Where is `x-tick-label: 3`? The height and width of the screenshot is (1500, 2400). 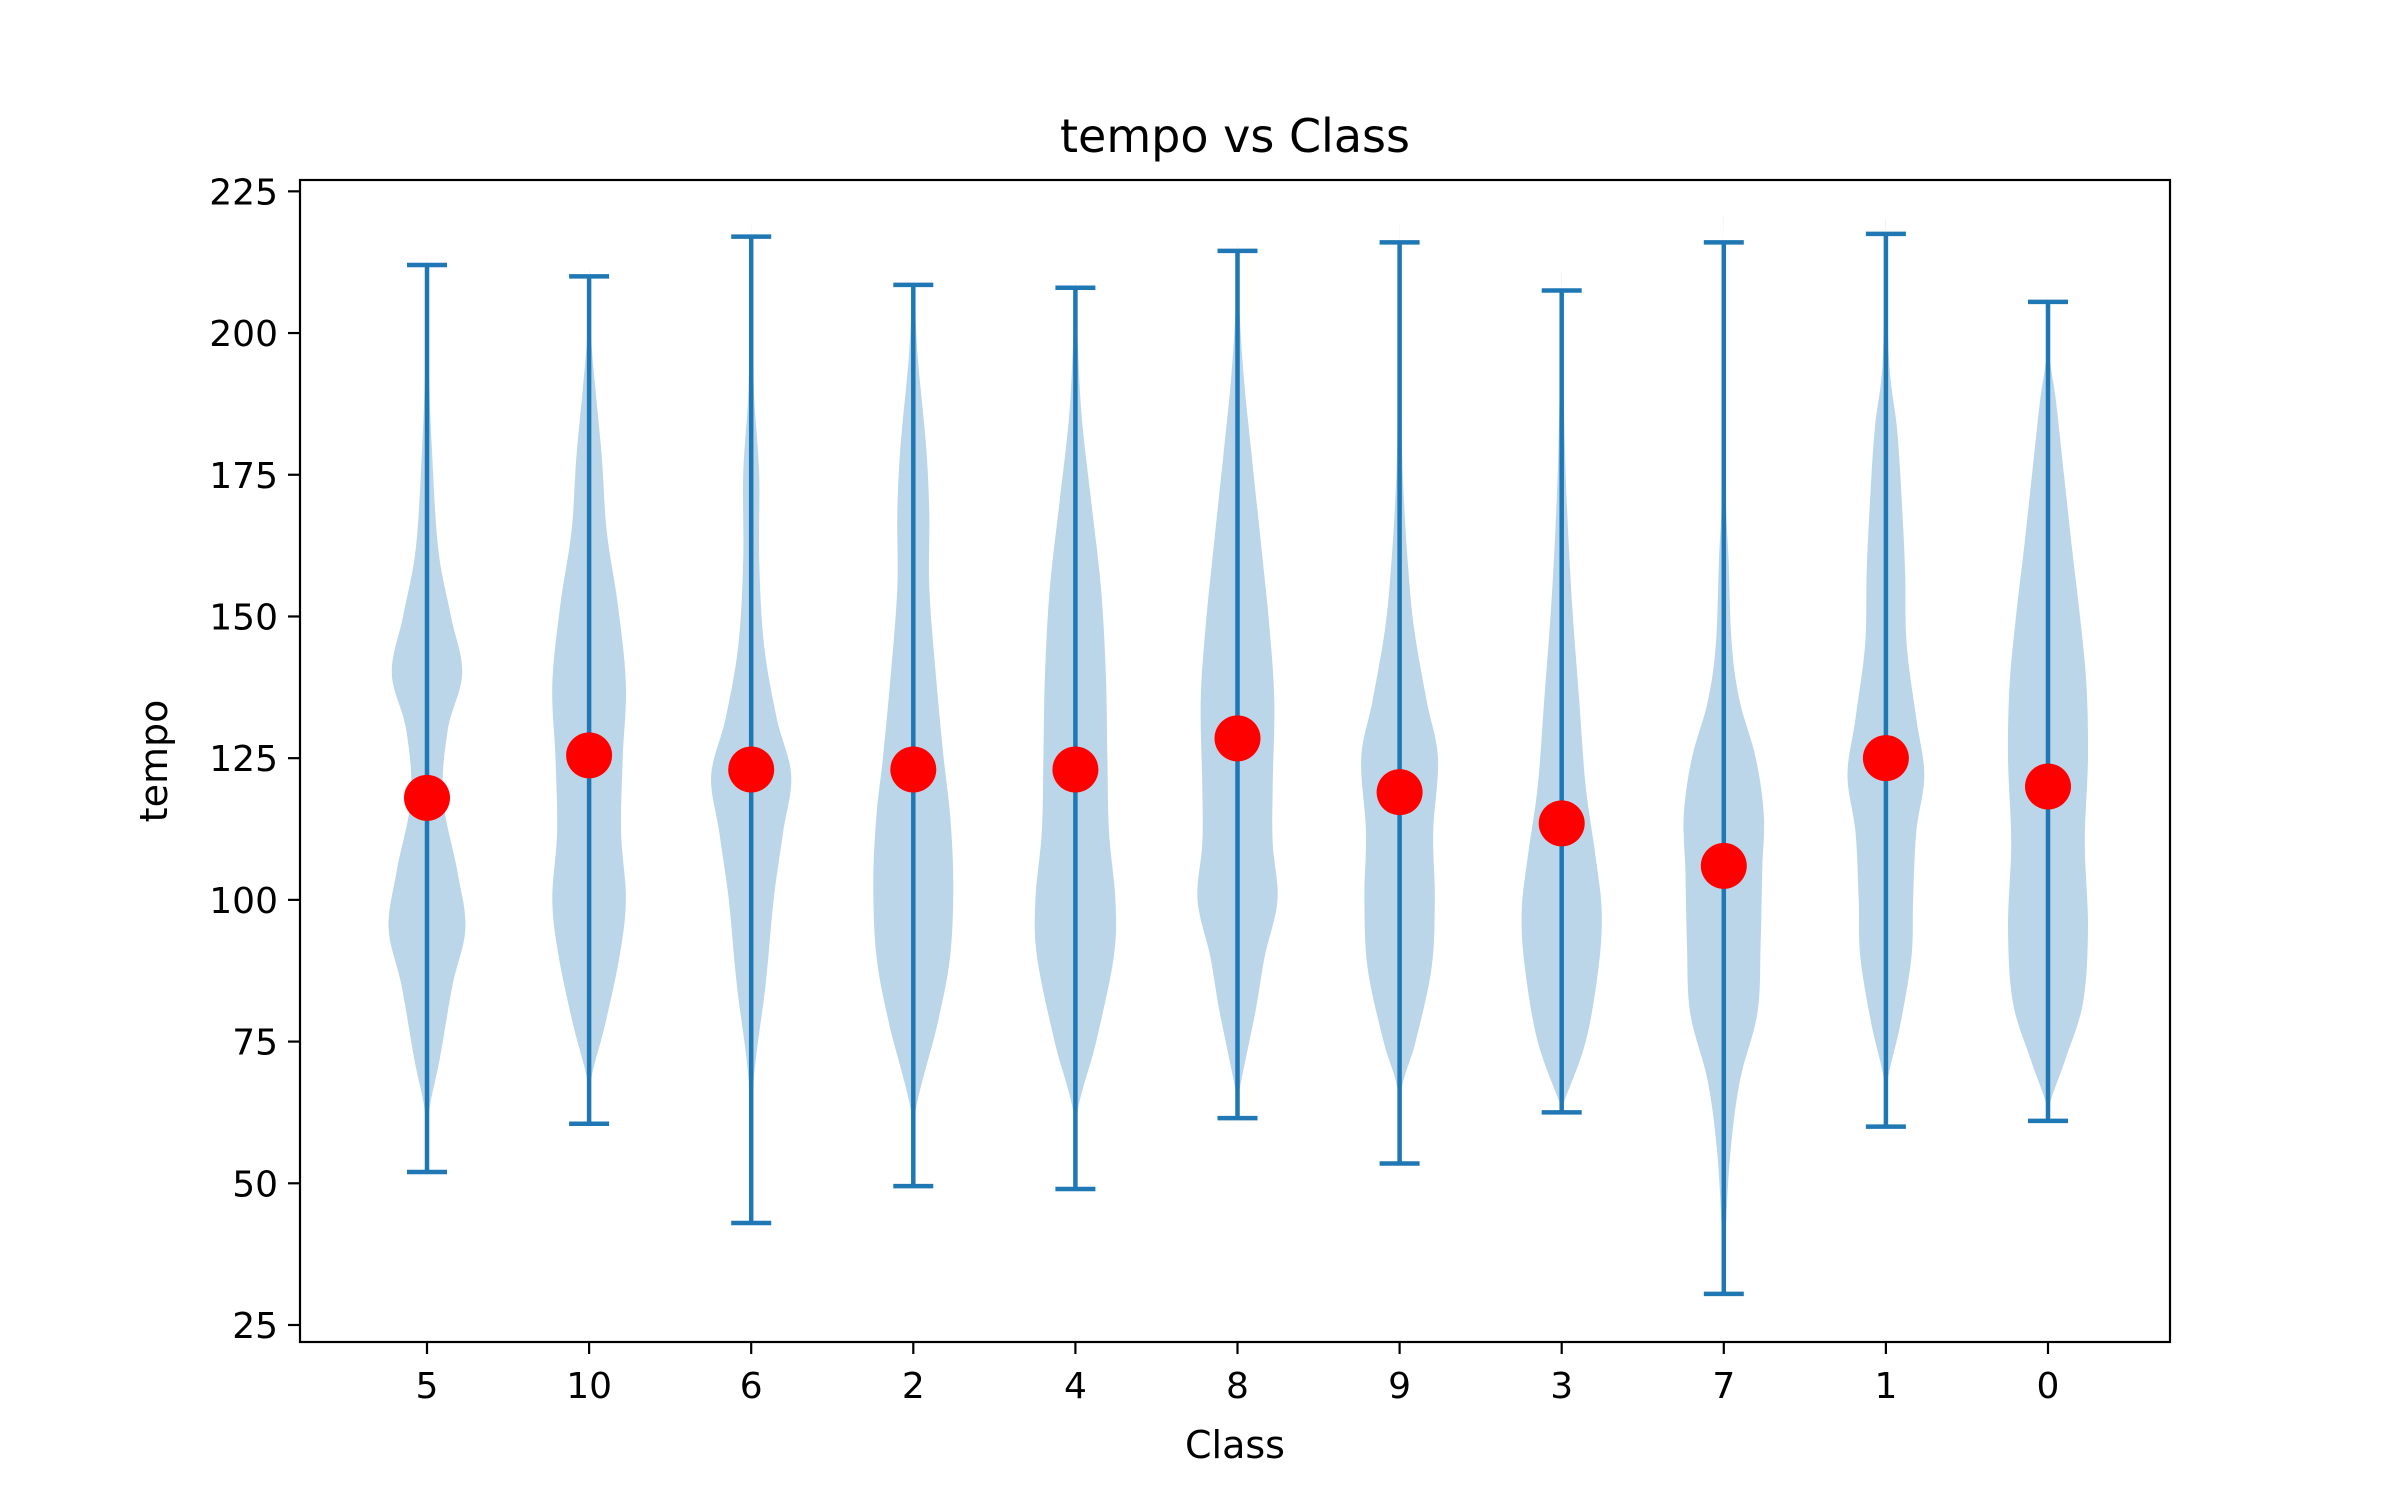
x-tick-label: 3 is located at coordinates (1561, 1386).